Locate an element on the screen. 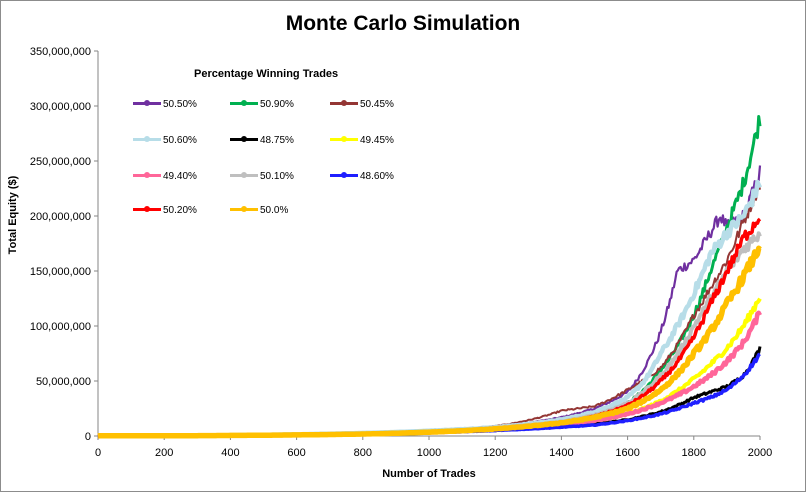 This screenshot has width=806, height=492. legend-item: 48.75% is located at coordinates (262, 140).